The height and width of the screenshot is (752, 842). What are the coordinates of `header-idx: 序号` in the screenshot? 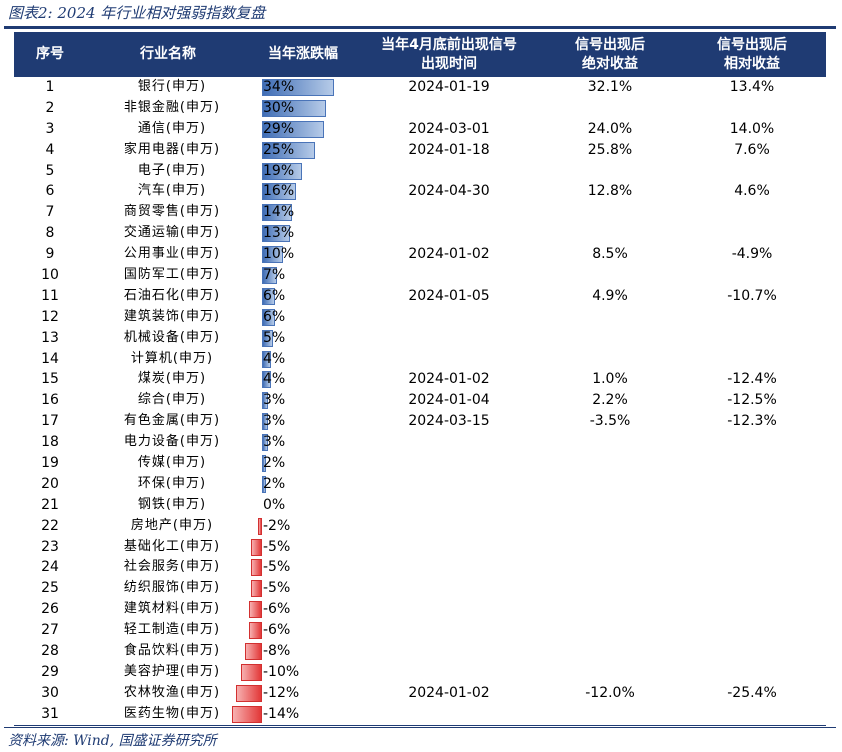 It's located at (50, 54).